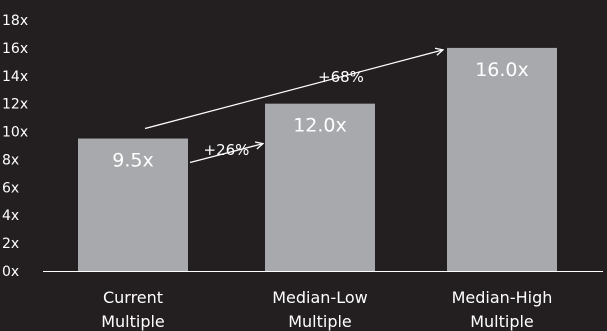  What do you see at coordinates (15, 21) in the screenshot?
I see `y-tick-label: 18x` at bounding box center [15, 21].